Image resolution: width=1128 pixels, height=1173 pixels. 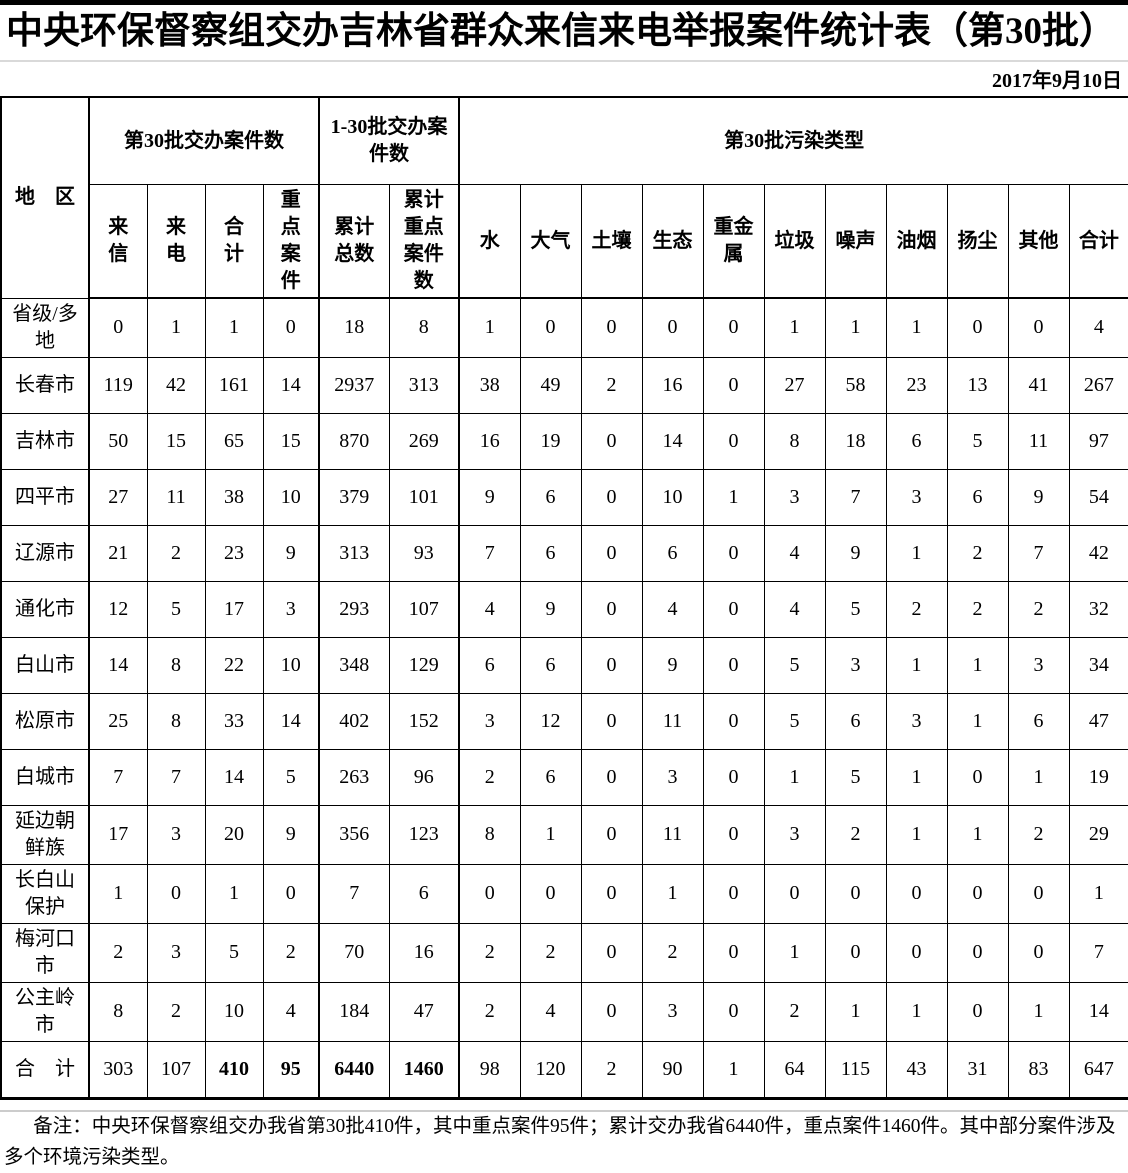 What do you see at coordinates (291, 721) in the screenshot?
I see `value-cell: 14` at bounding box center [291, 721].